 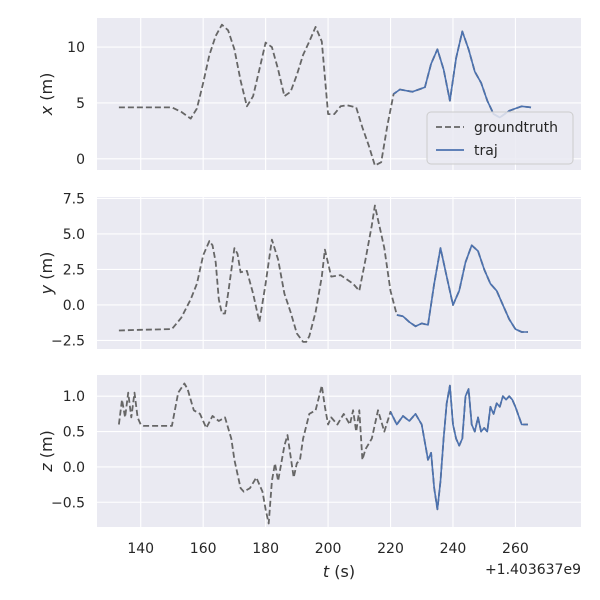 What do you see at coordinates (68, 341) in the screenshot?
I see `y-tick-label: −2.5` at bounding box center [68, 341].